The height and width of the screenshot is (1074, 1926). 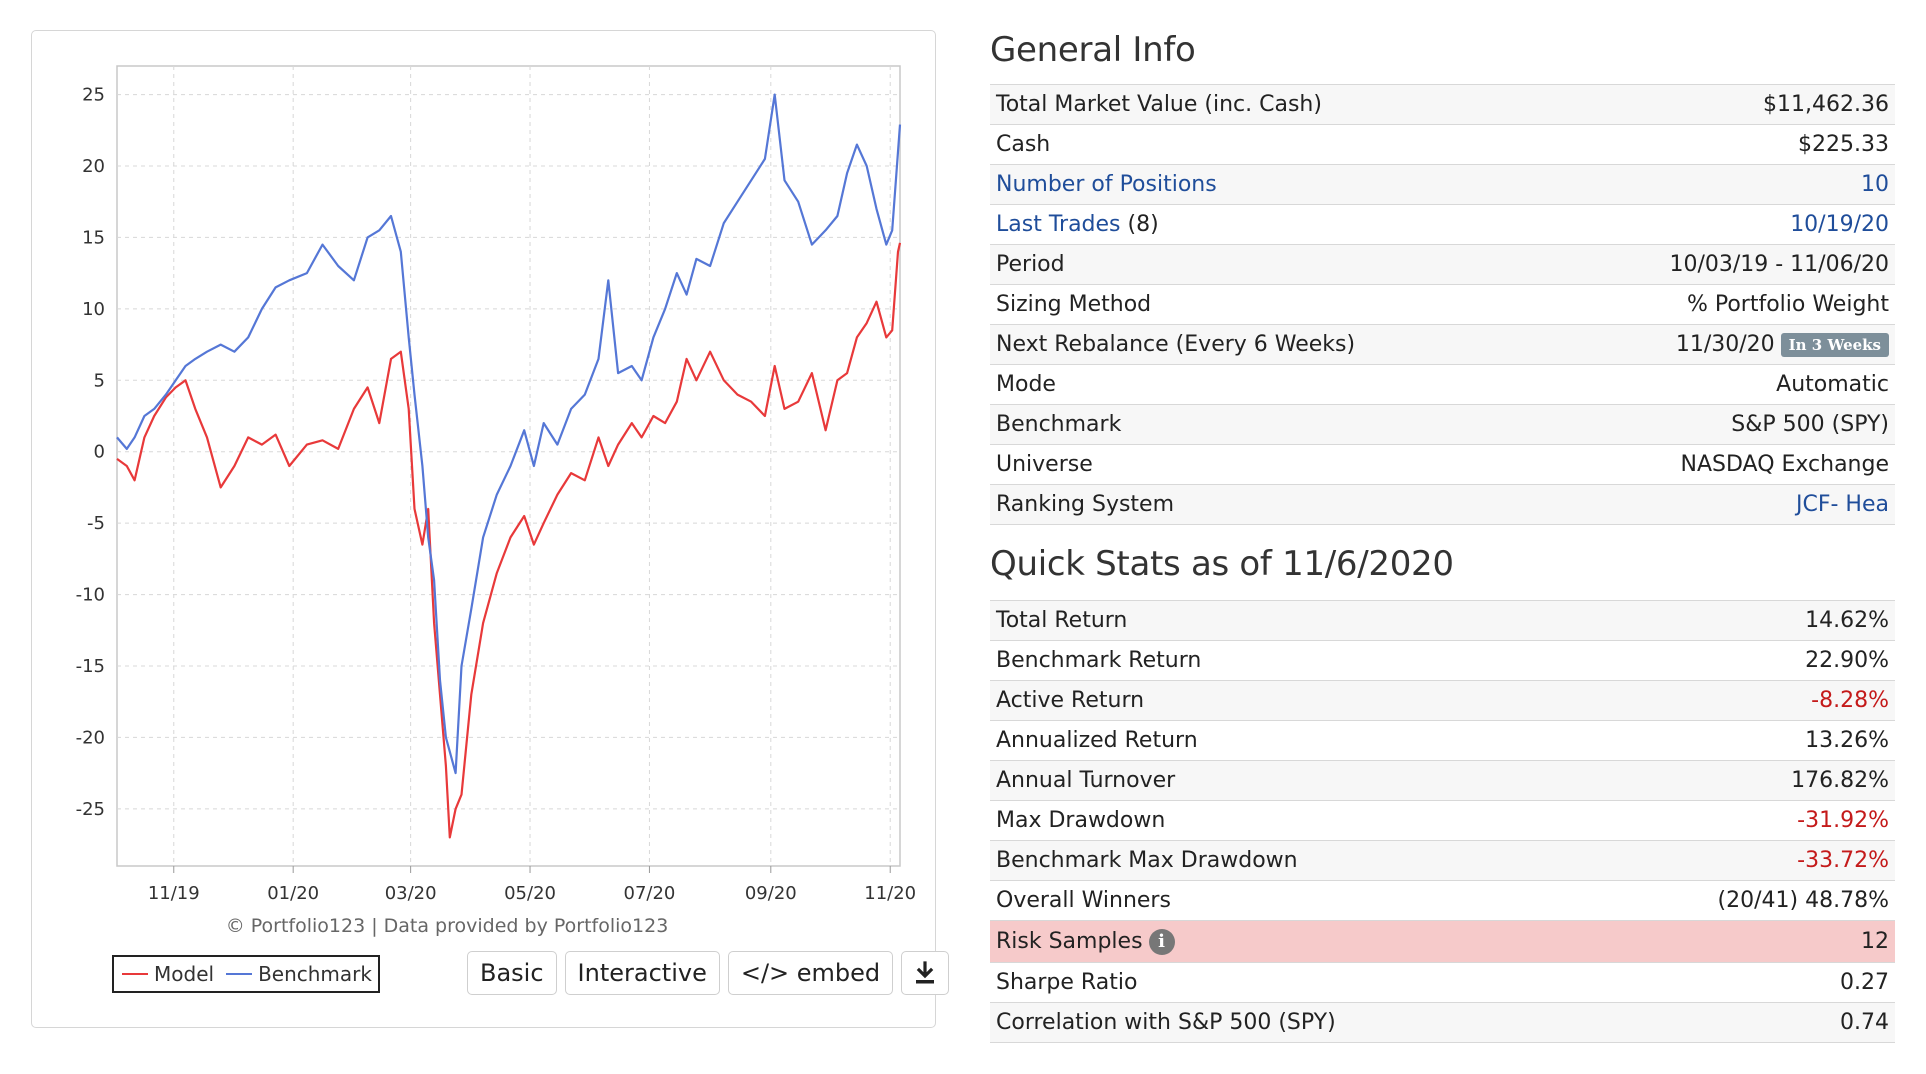 I want to click on general-info-title: General Info, so click(x=1093, y=50).